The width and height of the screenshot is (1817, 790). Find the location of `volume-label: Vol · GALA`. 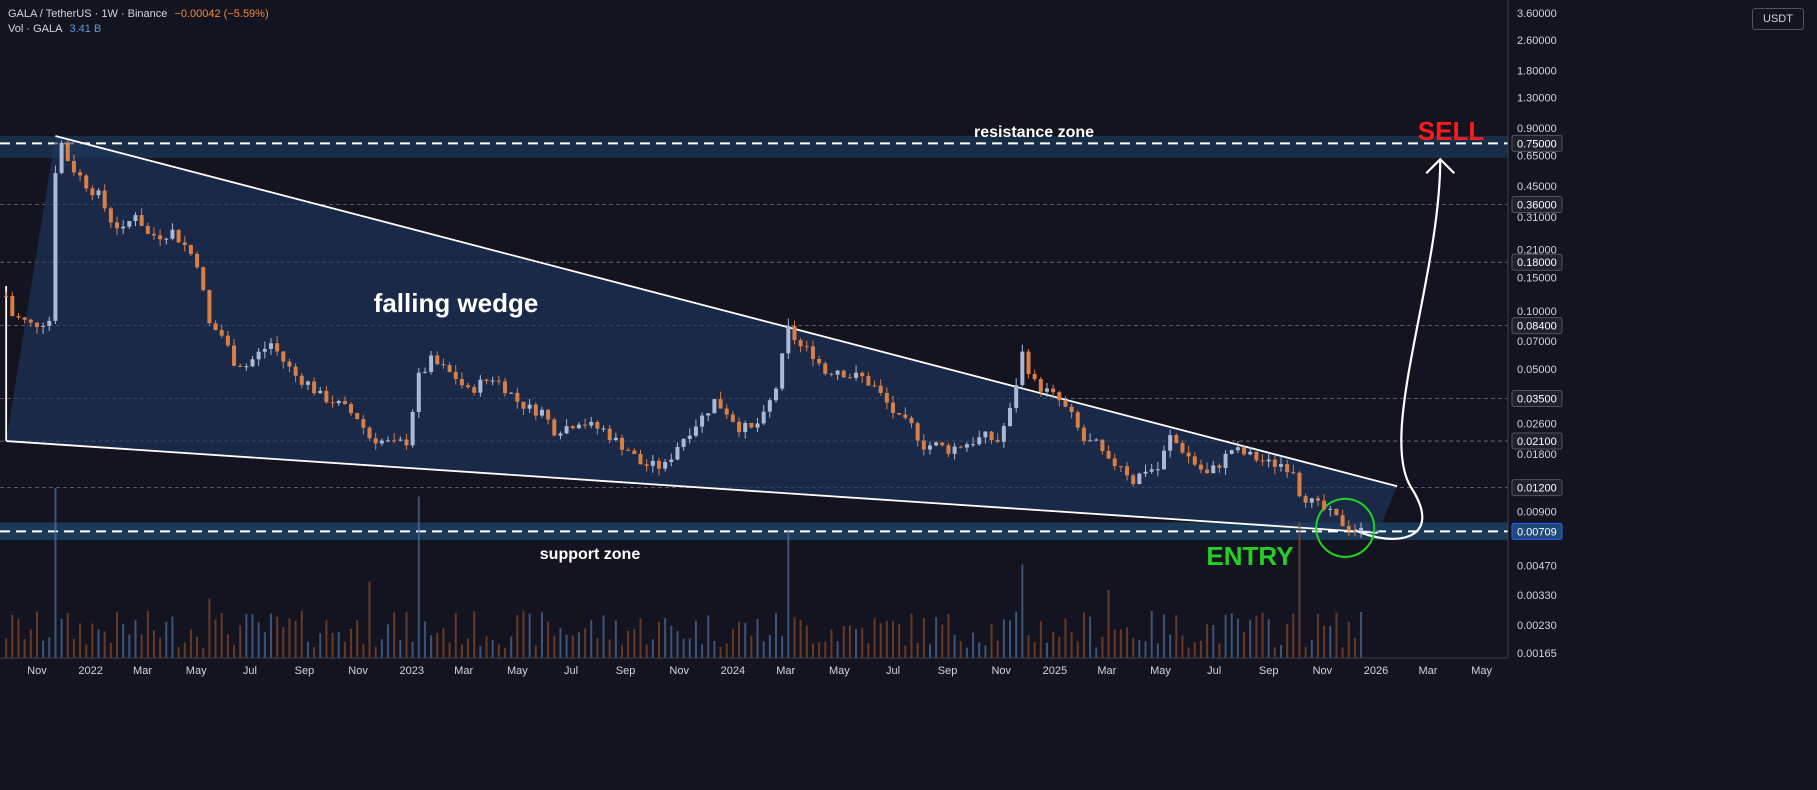

volume-label: Vol · GALA is located at coordinates (35, 29).